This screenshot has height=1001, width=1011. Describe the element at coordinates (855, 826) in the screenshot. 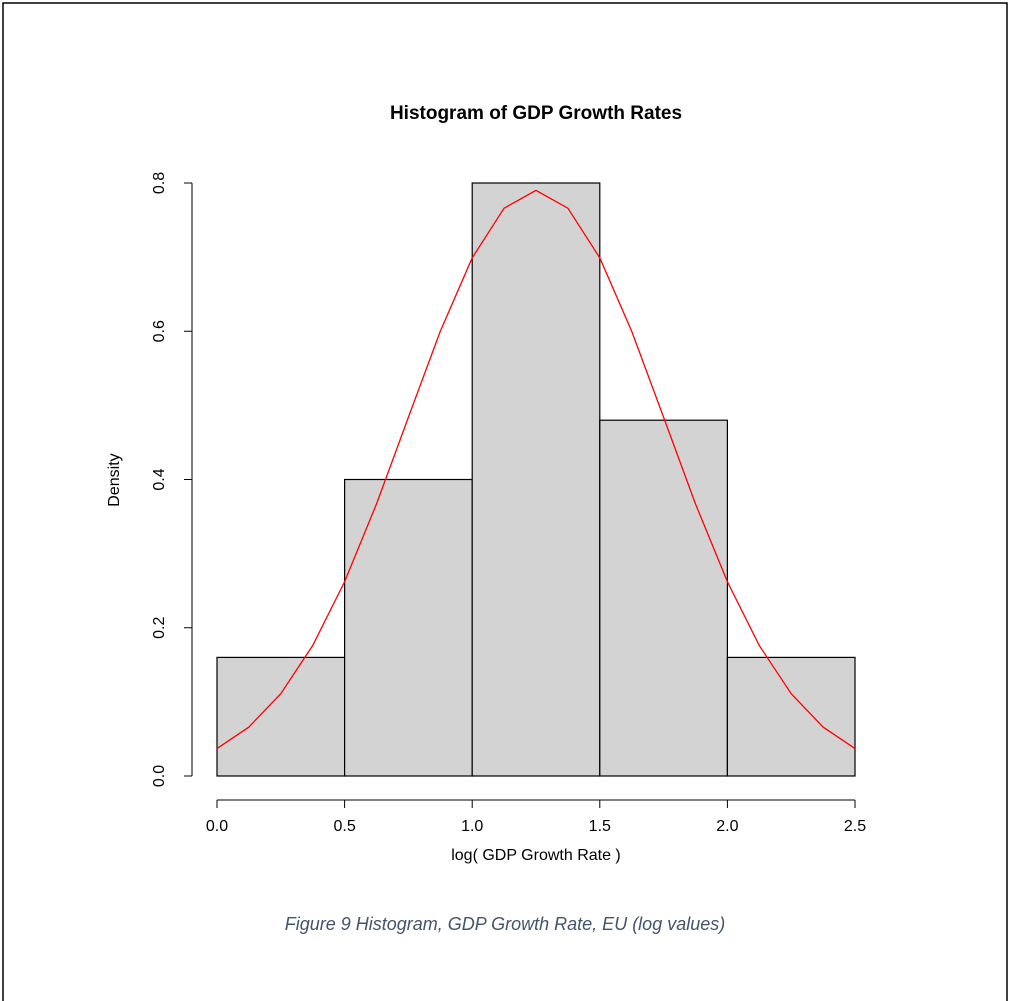

I see `x-tick-label: 2.5` at that location.